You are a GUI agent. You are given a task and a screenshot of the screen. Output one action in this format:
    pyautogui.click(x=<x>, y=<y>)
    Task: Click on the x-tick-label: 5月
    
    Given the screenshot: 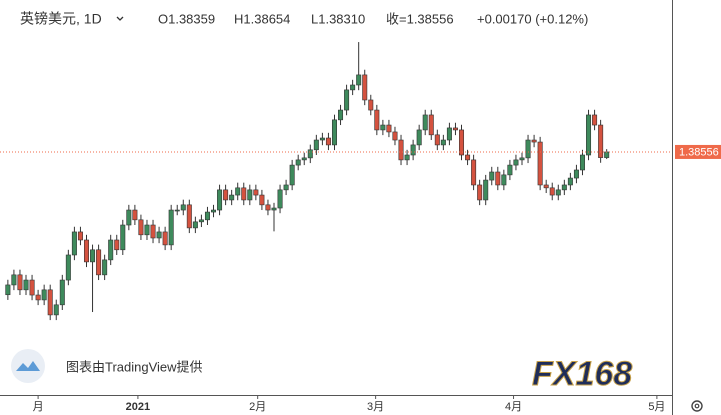 What is the action you would take?
    pyautogui.click(x=656, y=407)
    